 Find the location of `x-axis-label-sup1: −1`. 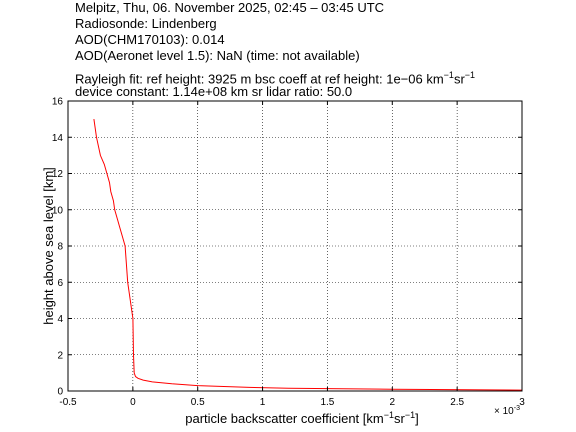

x-axis-label-sup1: −1 is located at coordinates (389, 415).